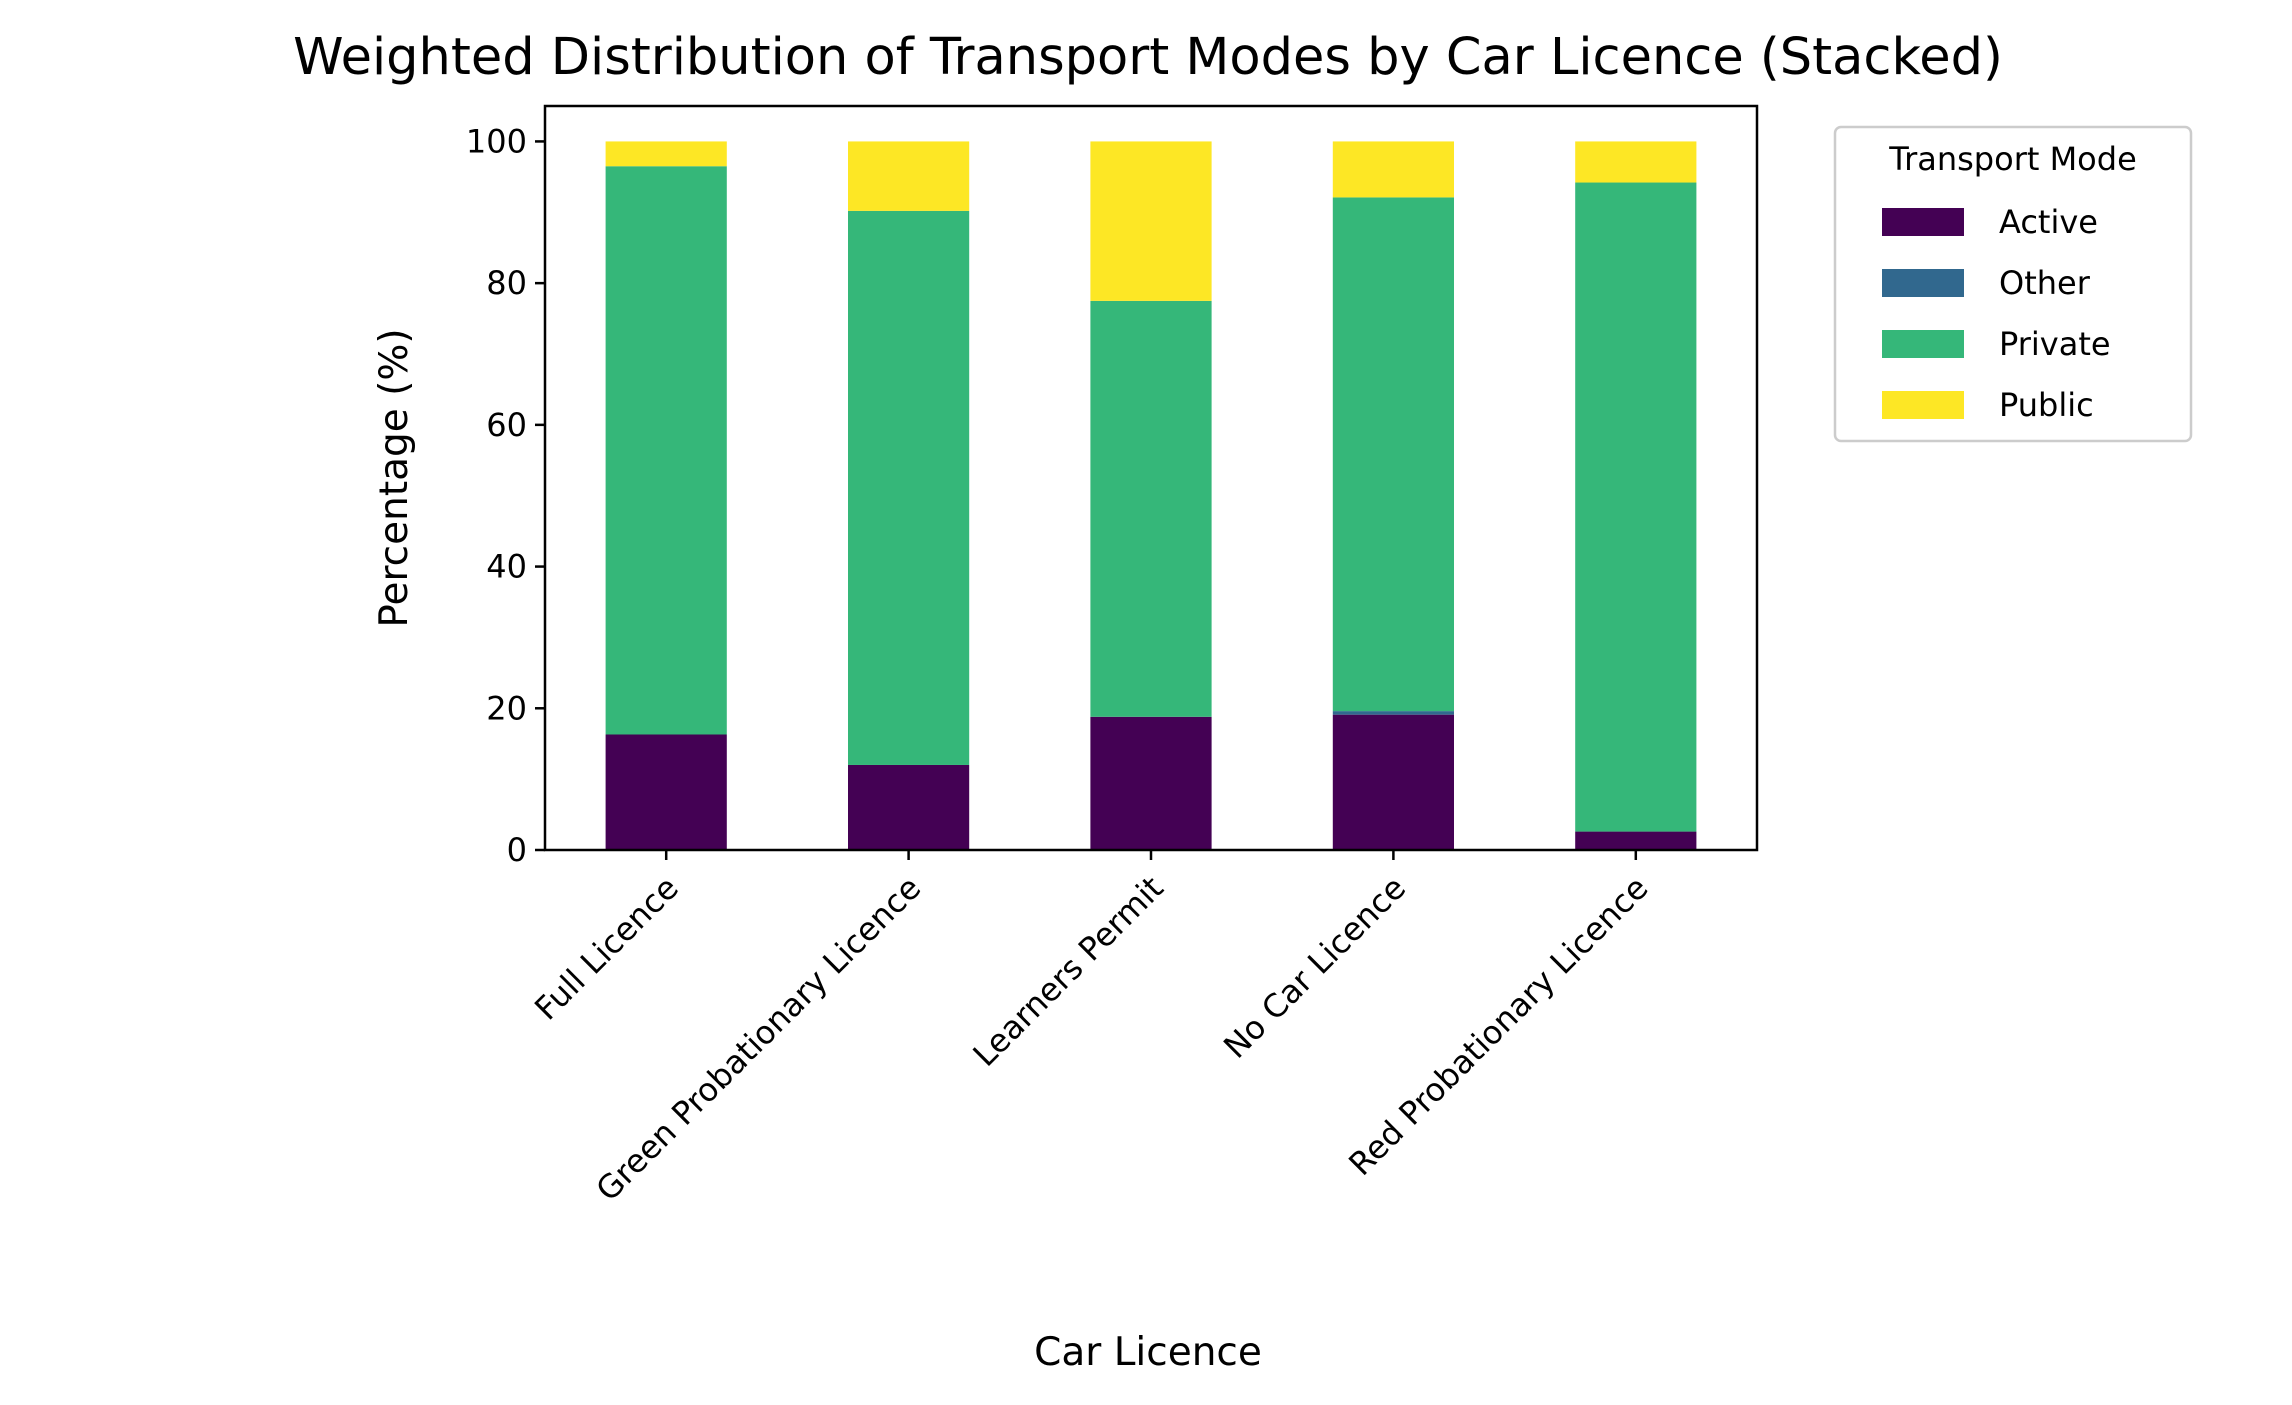  What do you see at coordinates (1148, 1352) in the screenshot?
I see `x-axis-label: Car Licence` at bounding box center [1148, 1352].